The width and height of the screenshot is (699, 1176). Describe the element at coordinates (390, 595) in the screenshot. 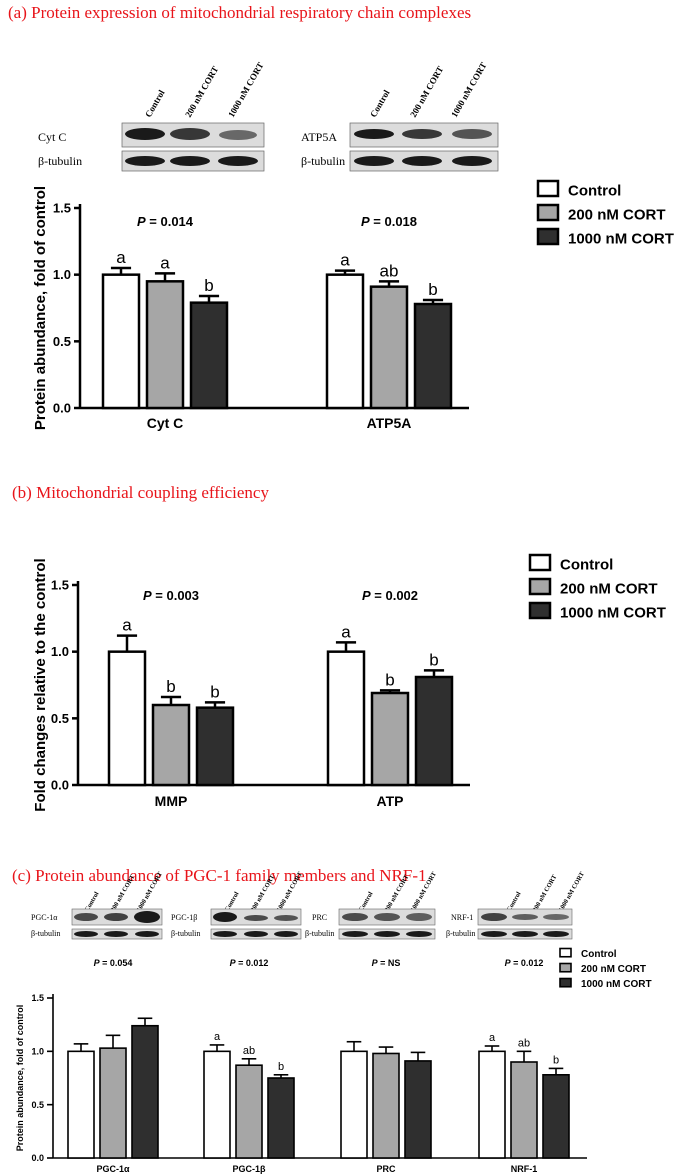

I see `p-value-label: P = 0.002` at that location.